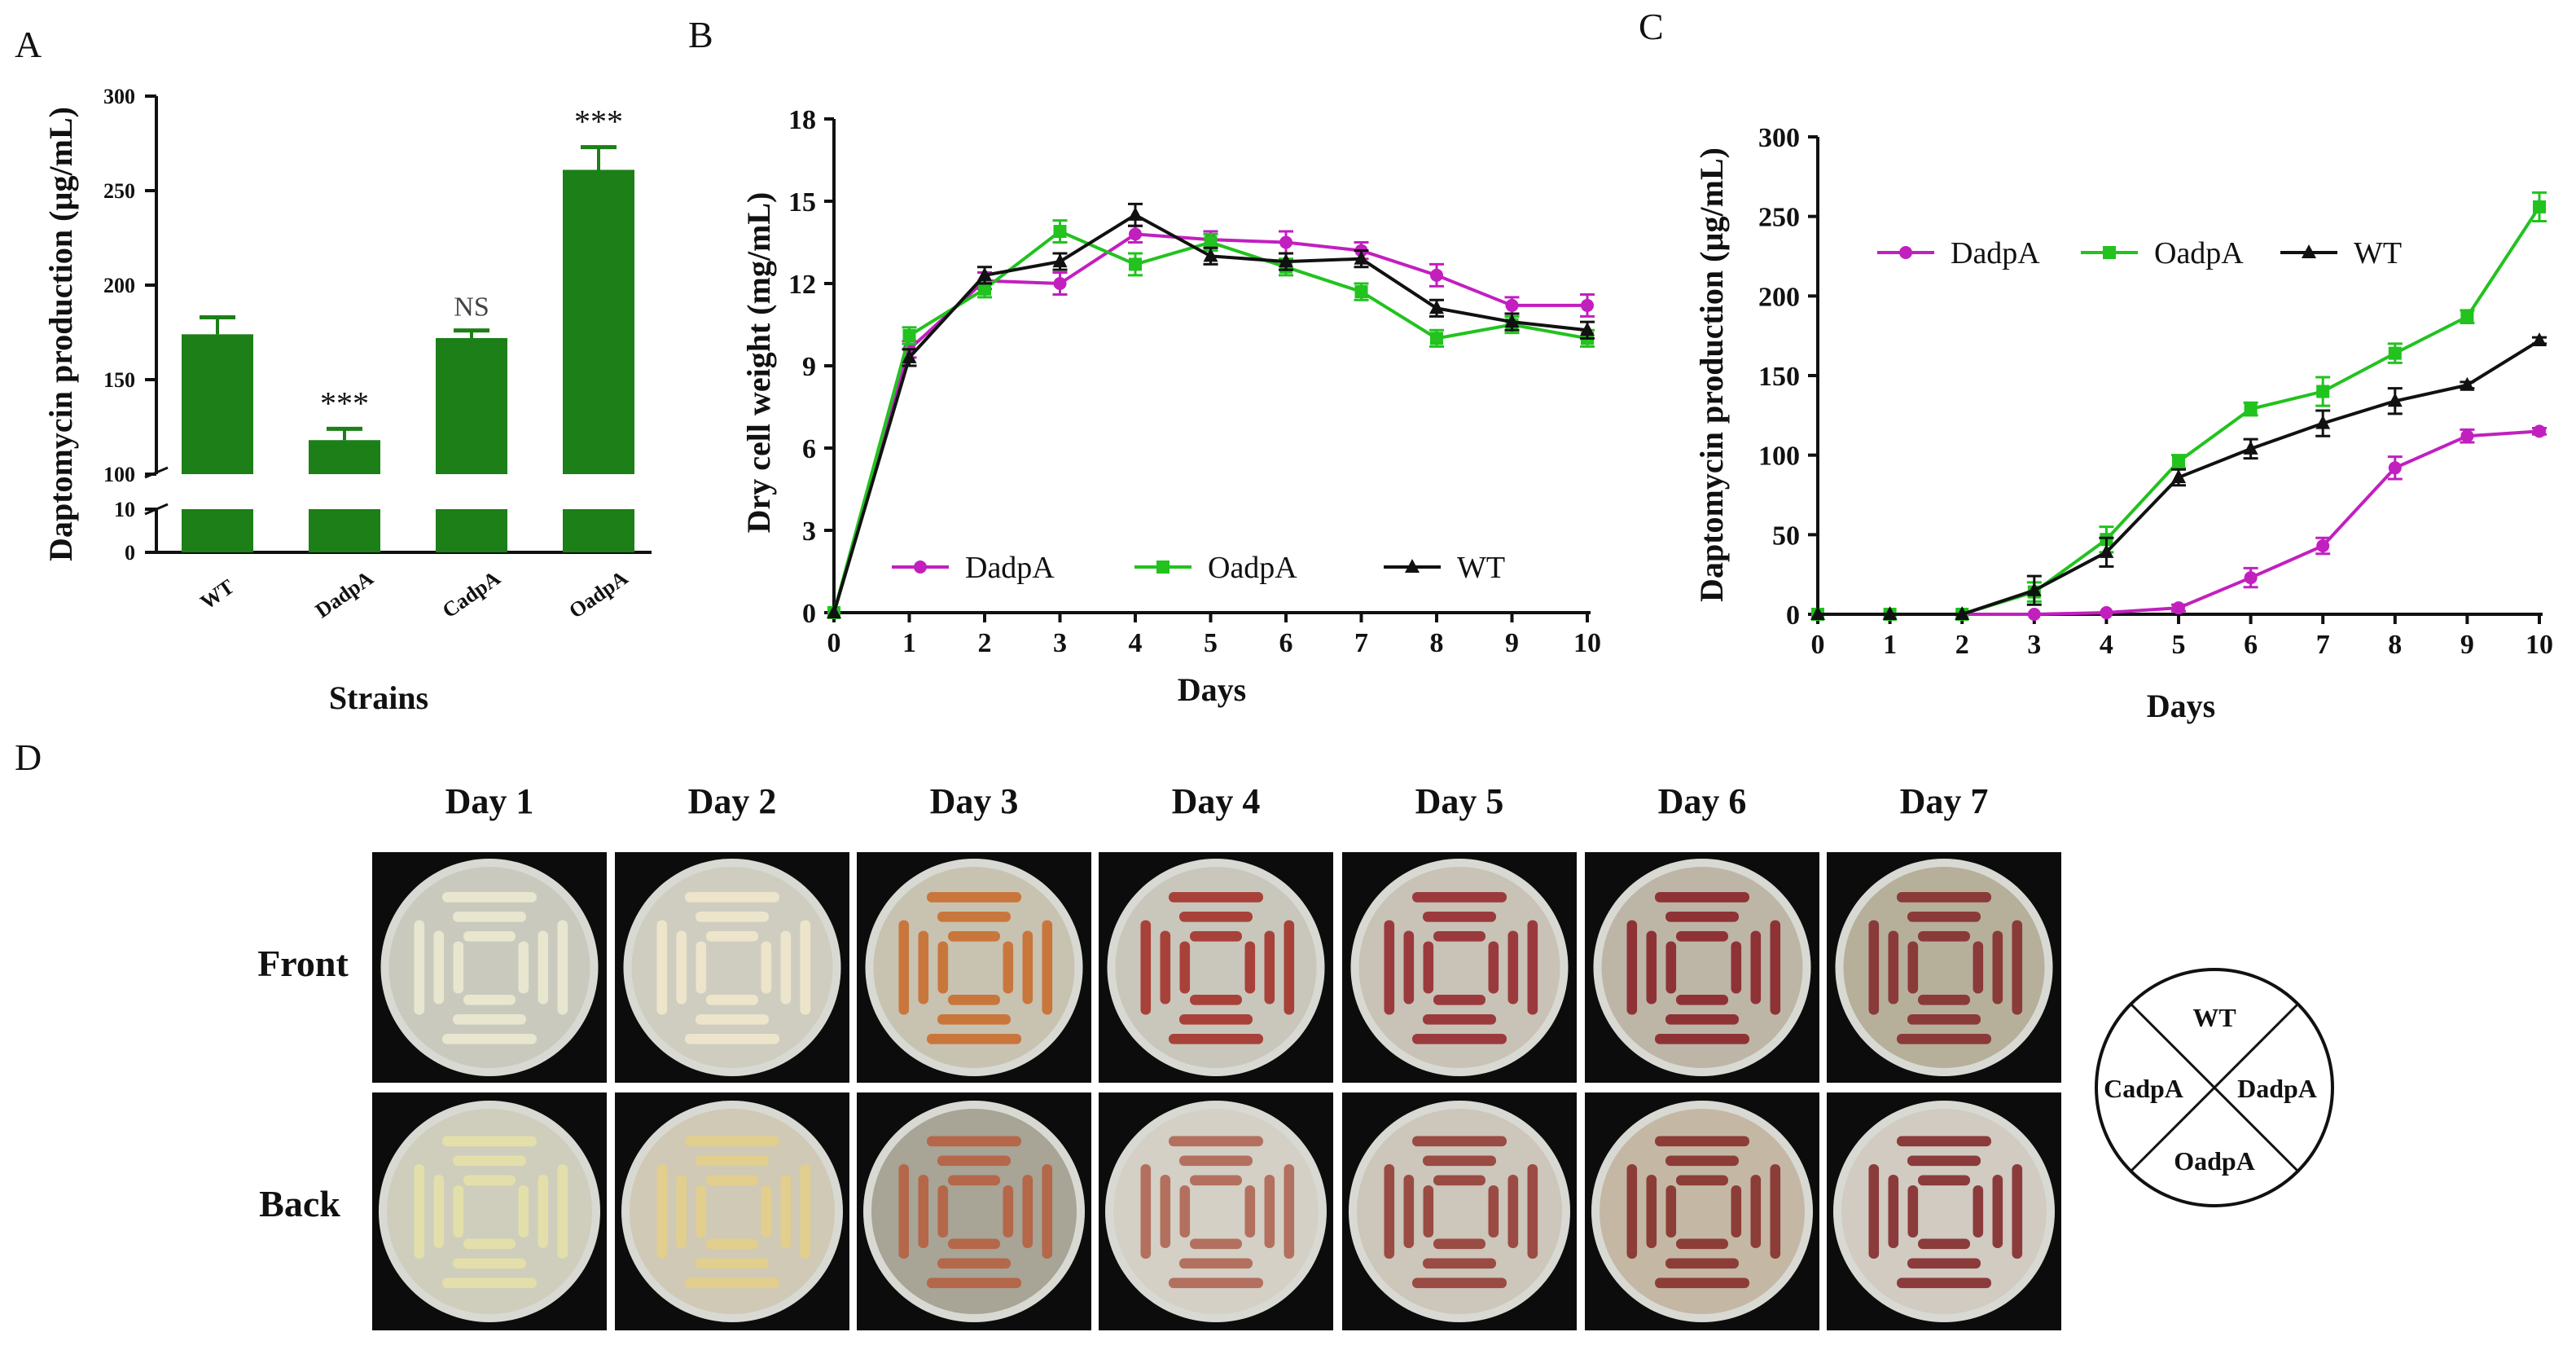  Describe the element at coordinates (2251, 645) in the screenshot. I see `x-tick-label: 6` at that location.